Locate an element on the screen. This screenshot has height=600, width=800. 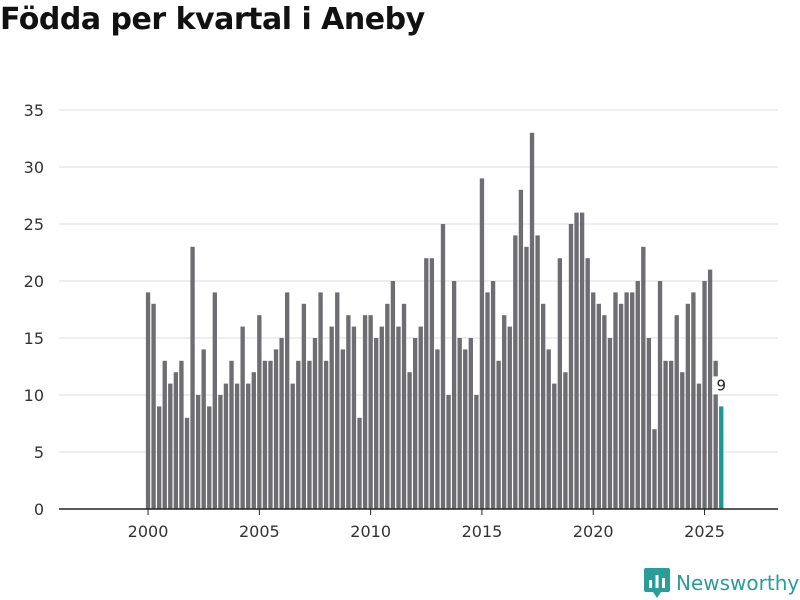
y-tick-label: 35 is located at coordinates (34, 110).